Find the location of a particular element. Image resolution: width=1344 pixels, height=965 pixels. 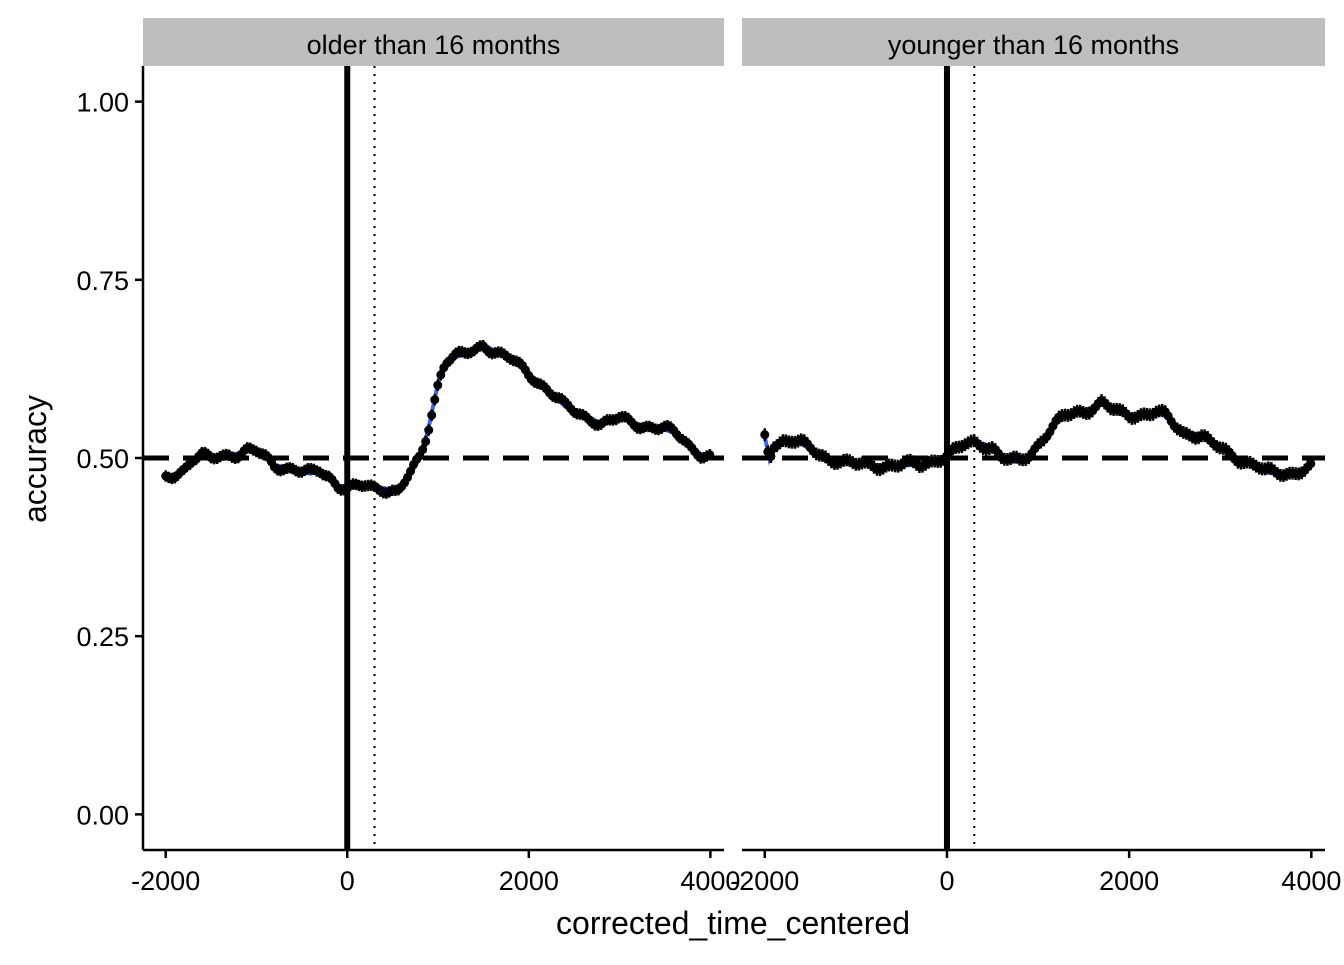

facet-strip-label: older than 16 months is located at coordinates (434, 45).